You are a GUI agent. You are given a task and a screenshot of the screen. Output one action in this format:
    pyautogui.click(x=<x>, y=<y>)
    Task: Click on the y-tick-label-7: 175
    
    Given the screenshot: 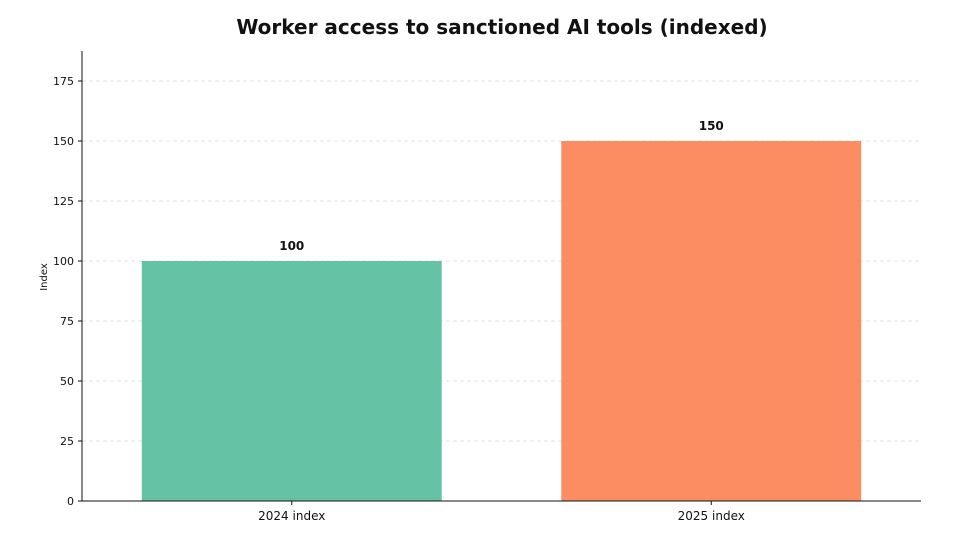 What is the action you would take?
    pyautogui.click(x=63, y=81)
    